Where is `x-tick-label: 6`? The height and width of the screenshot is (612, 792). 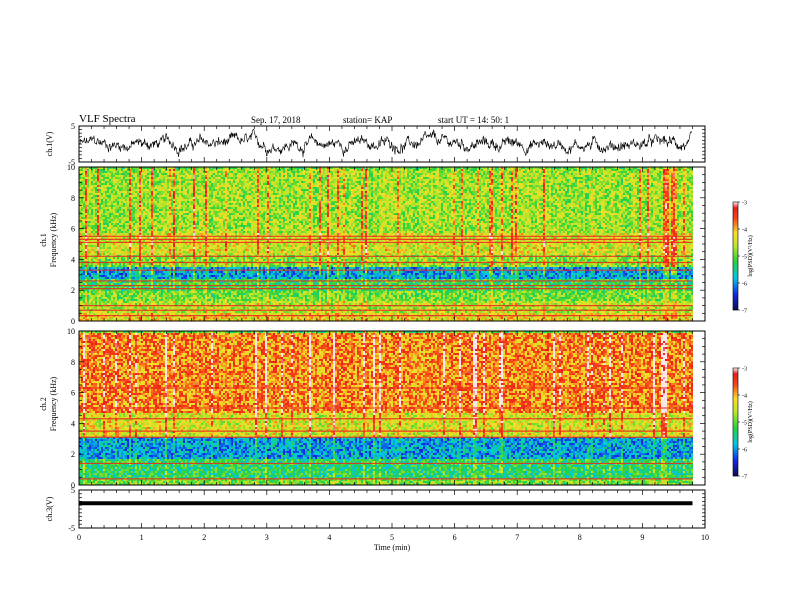
x-tick-label: 6 is located at coordinates (455, 537).